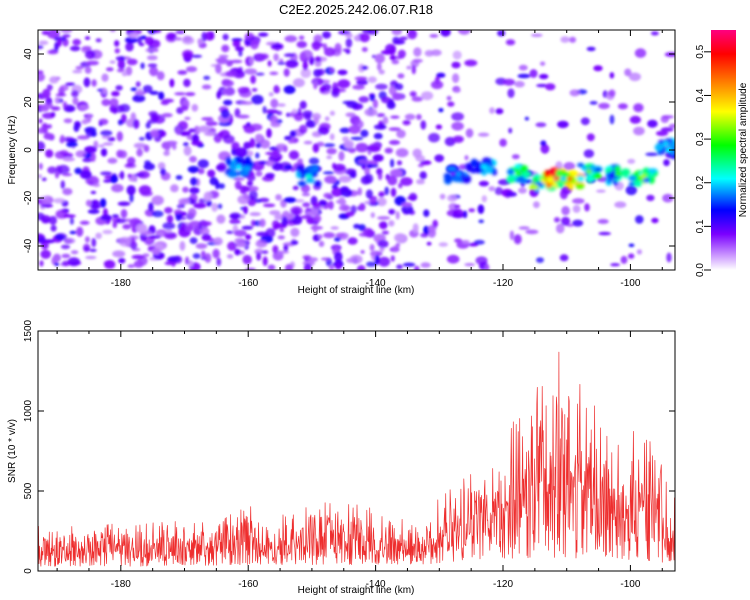 This screenshot has height=600, width=750. I want to click on spectrogram-y-tick-label: -40, so click(28, 245).